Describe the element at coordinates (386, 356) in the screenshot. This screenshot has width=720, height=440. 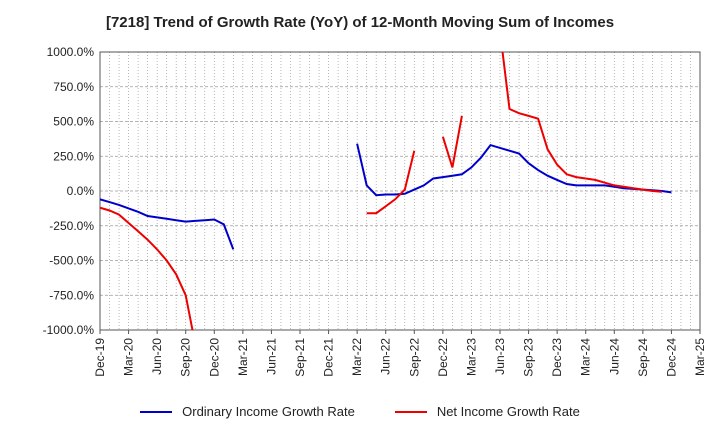
I see `x-tick-label: Jun-22` at that location.